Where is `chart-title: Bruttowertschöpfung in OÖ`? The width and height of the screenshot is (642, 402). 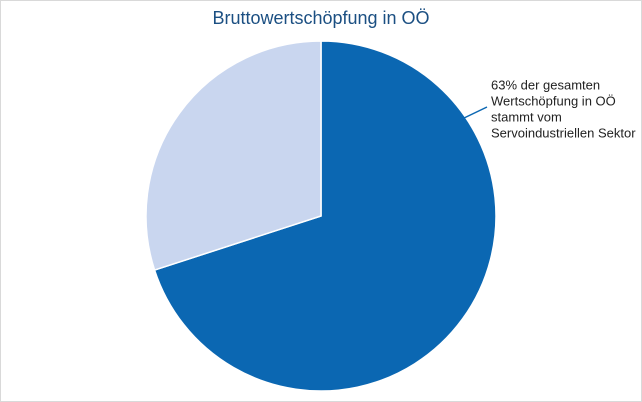
chart-title: Bruttowertschöpfung in OÖ is located at coordinates (320, 18).